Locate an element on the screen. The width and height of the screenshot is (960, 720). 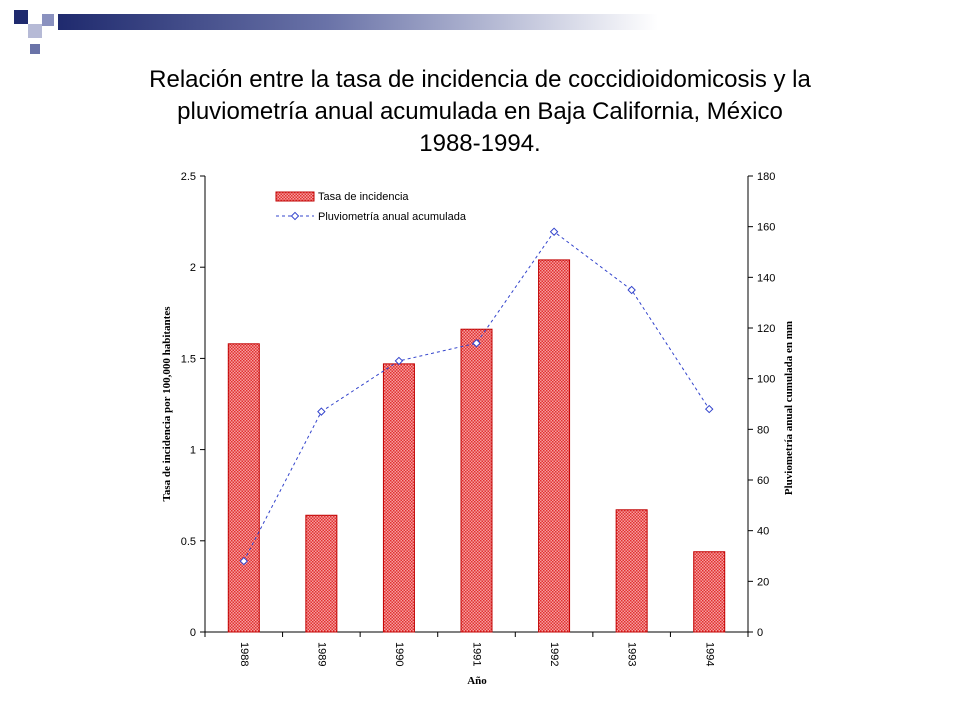
right-tick-label: 120 is located at coordinates (766, 329).